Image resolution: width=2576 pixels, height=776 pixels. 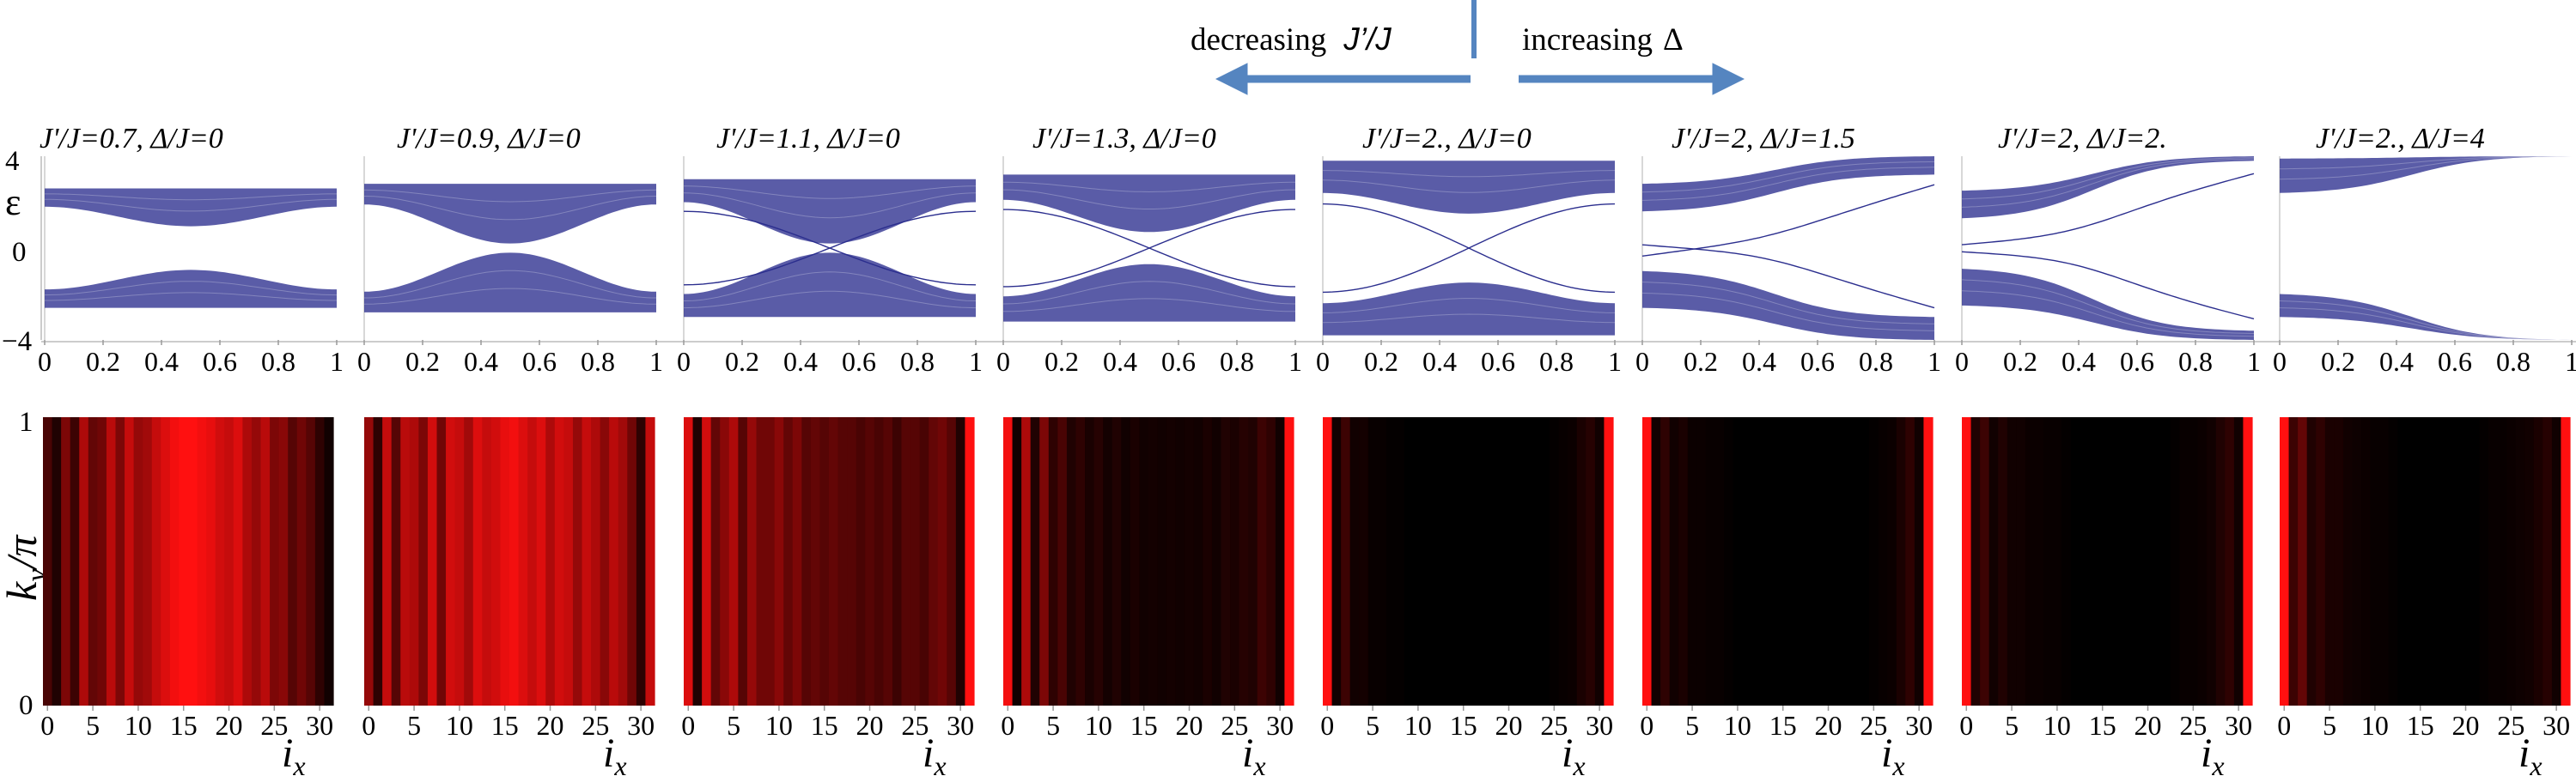 I want to click on map-x-label-sub: x, so click(x=298, y=763).